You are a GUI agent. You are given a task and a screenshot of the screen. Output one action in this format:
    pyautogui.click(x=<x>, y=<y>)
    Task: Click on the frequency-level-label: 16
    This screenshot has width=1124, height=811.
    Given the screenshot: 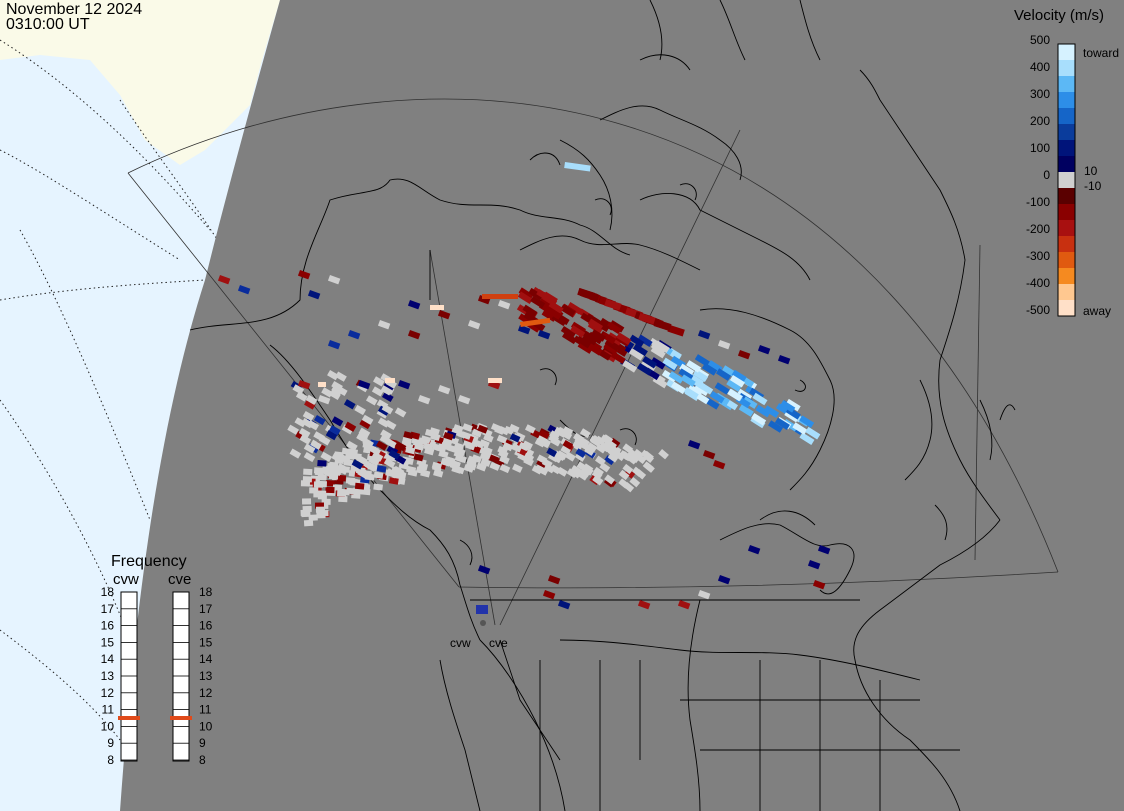 What is the action you would take?
    pyautogui.click(x=108, y=626)
    